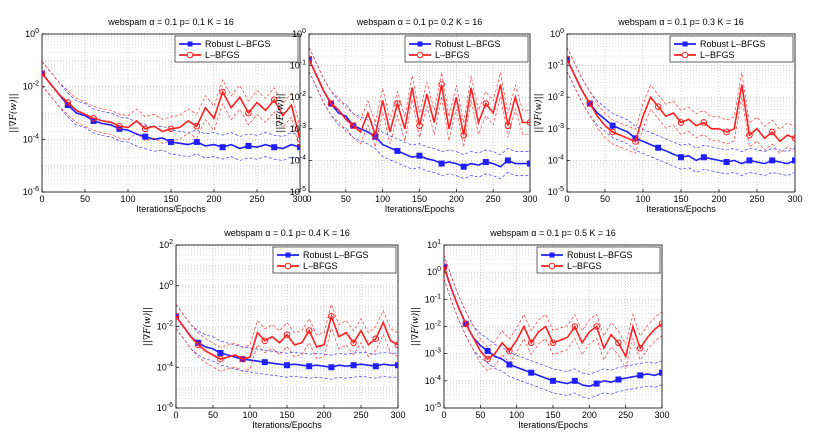 The height and width of the screenshot is (436, 831). I want to click on y-tick-label: 10⁻⁶, so click(31, 191).